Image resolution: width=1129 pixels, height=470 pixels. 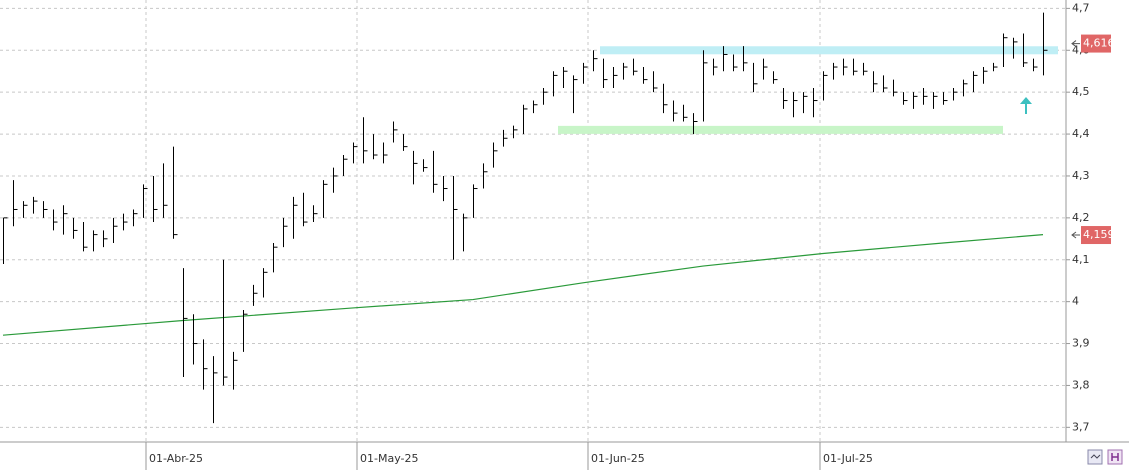 I want to click on y-tick-label: 4,7, so click(x=1081, y=7).